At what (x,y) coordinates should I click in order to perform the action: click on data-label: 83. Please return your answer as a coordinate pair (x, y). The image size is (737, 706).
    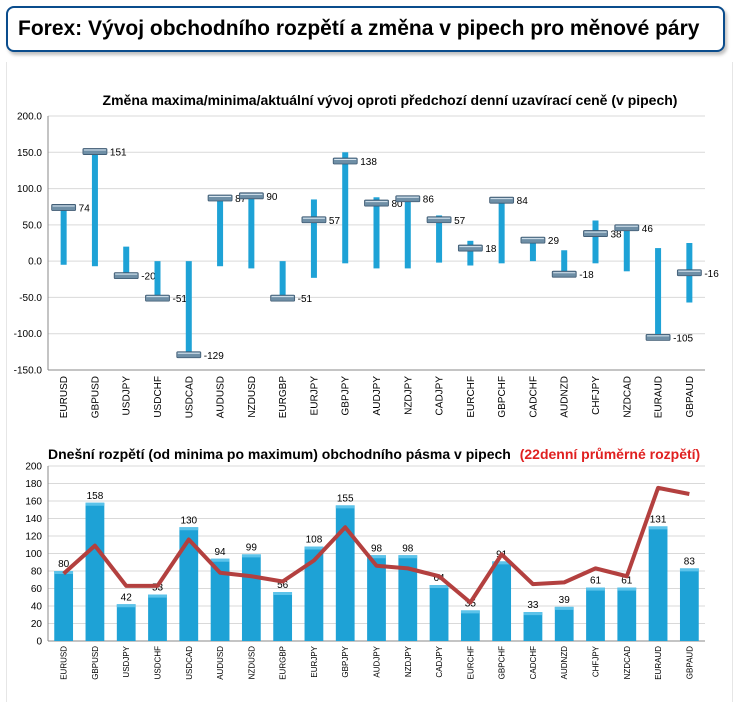
    Looking at the image, I should click on (690, 561).